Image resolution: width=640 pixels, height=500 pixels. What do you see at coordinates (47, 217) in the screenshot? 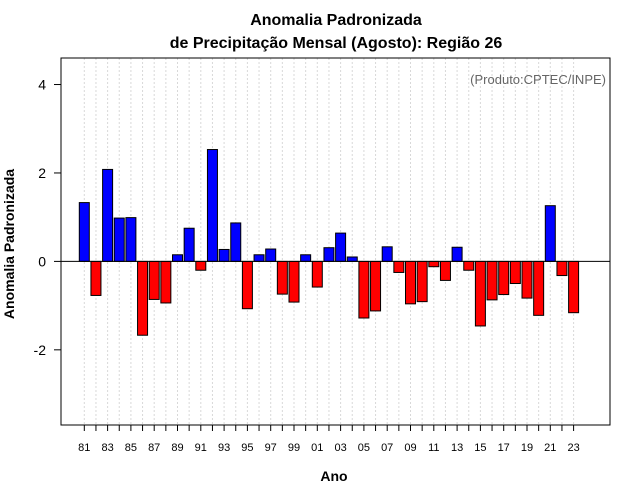
I see `y-axis: -2 0 2 4` at bounding box center [47, 217].